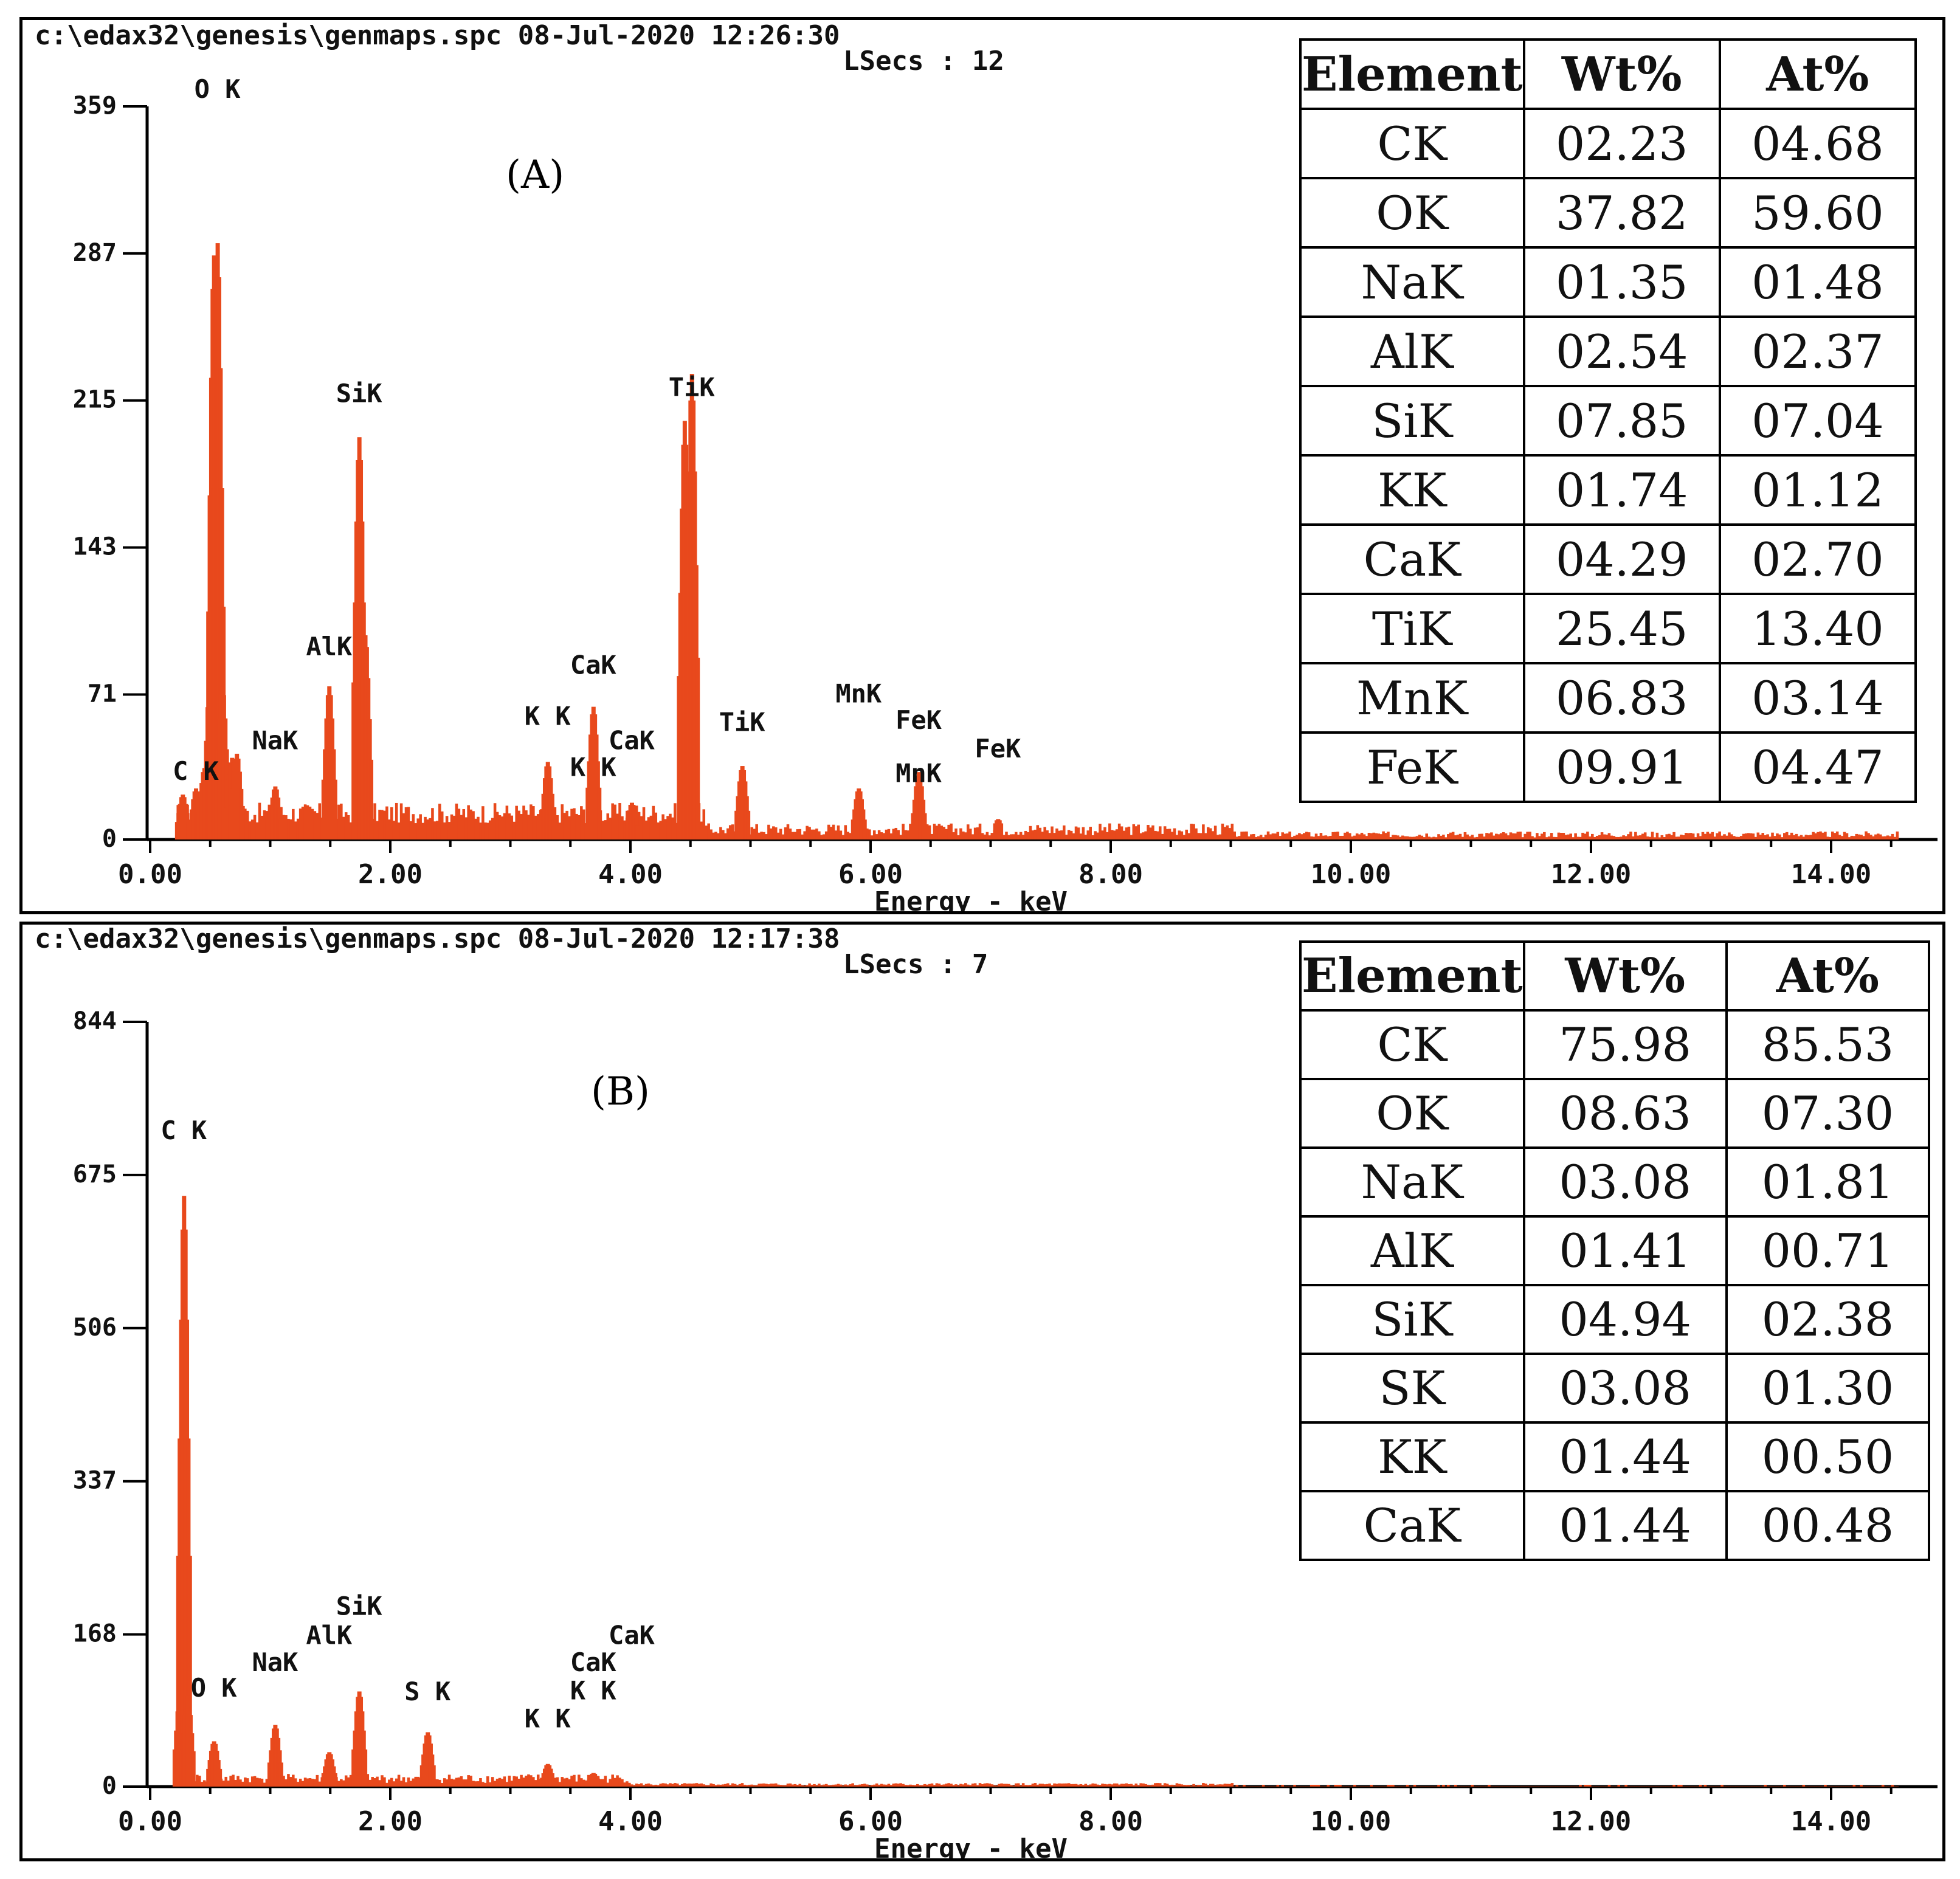 The width and height of the screenshot is (1960, 1879). I want to click on x-axis-label: Energy - keV, so click(971, 898).